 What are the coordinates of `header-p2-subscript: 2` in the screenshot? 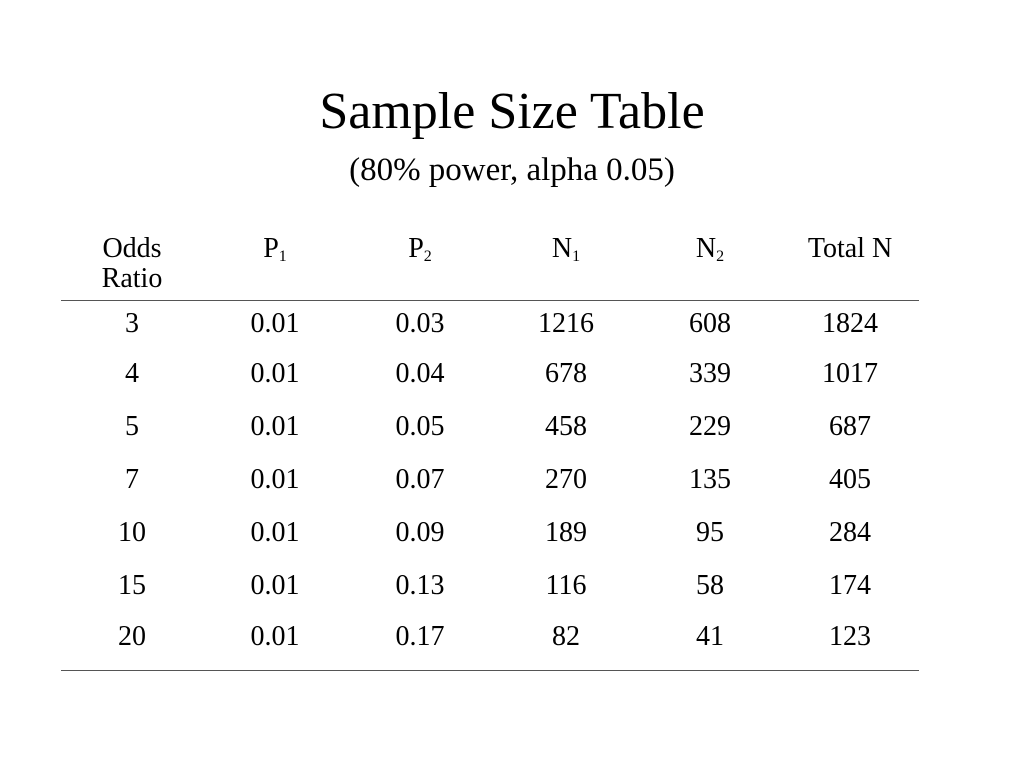 It's located at (427, 256).